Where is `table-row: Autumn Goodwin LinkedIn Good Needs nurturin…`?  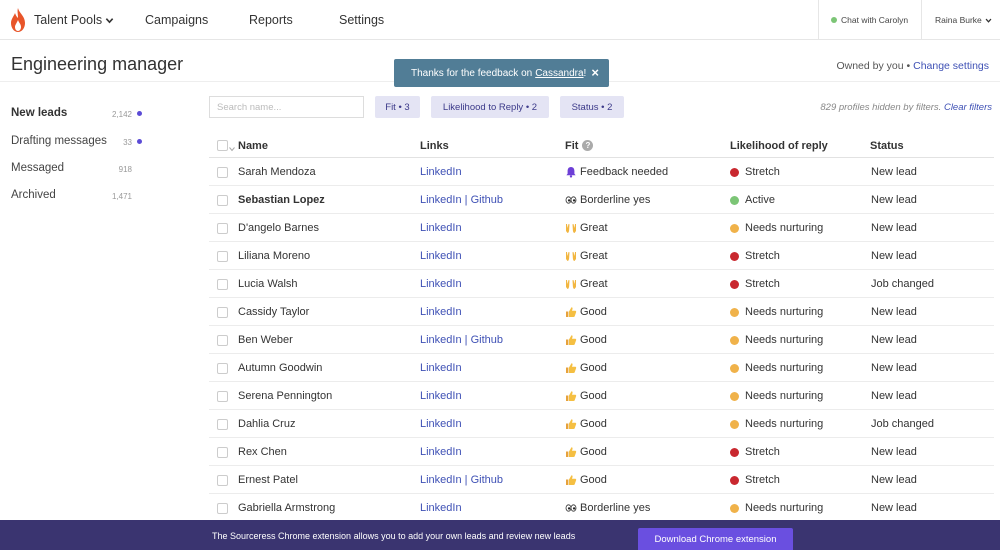
table-row: Autumn Goodwin LinkedIn Good Needs nurturin… is located at coordinates (601, 368).